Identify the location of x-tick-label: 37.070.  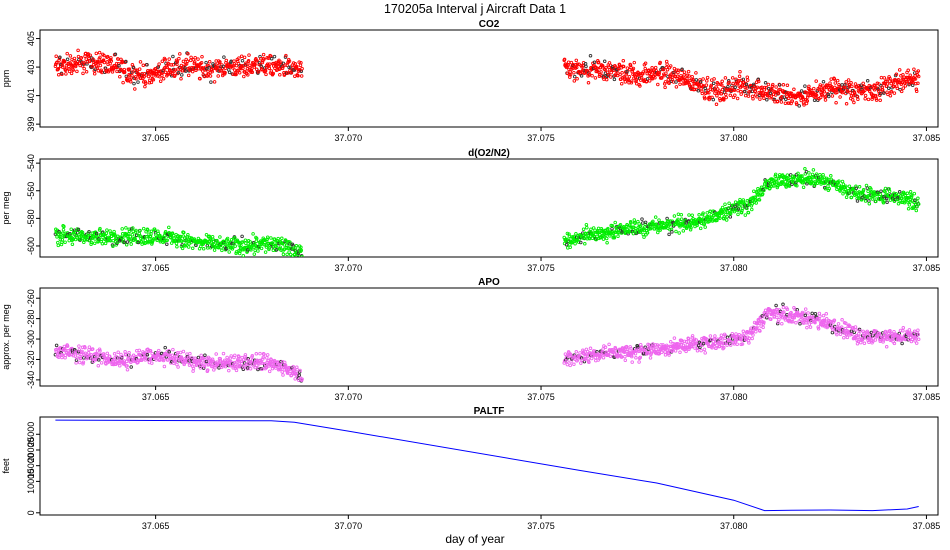
(349, 138).